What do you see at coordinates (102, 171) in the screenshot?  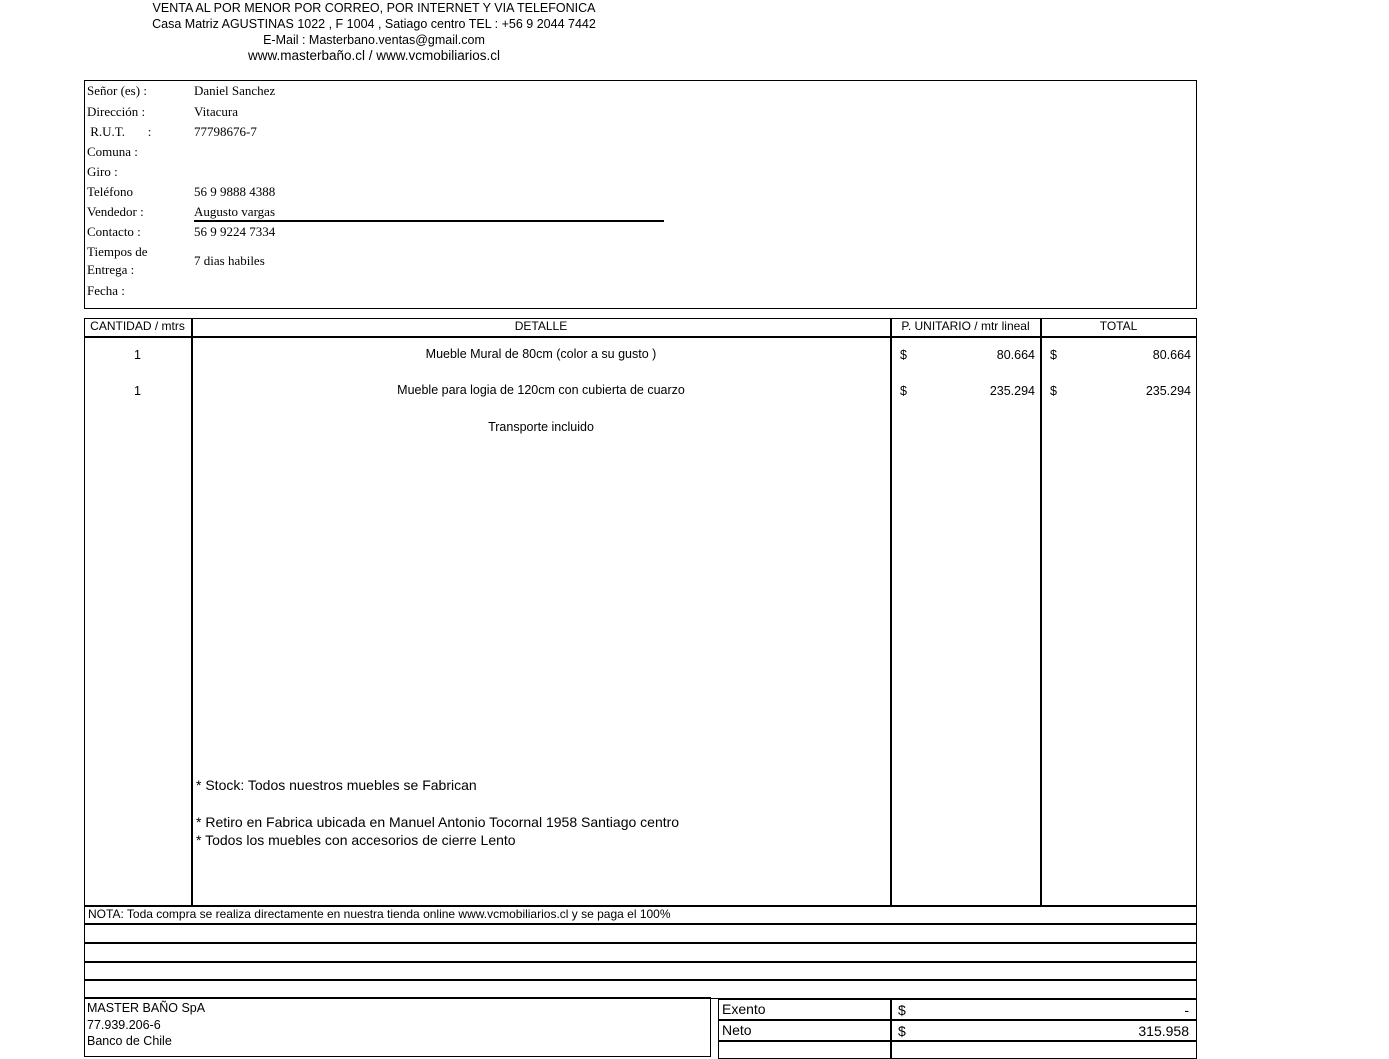 I see `label-giro: Giro :` at bounding box center [102, 171].